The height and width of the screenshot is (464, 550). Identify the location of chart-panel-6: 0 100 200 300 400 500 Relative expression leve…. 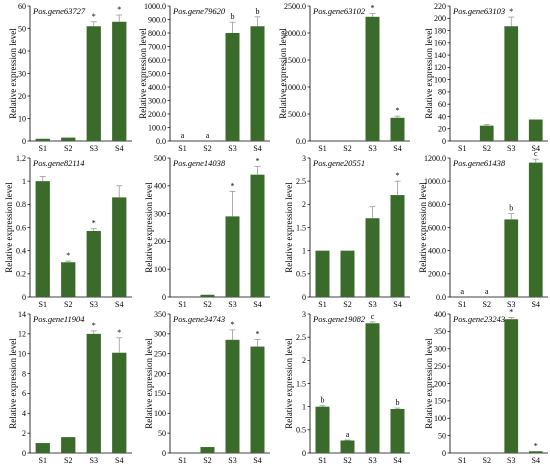
(207, 231).